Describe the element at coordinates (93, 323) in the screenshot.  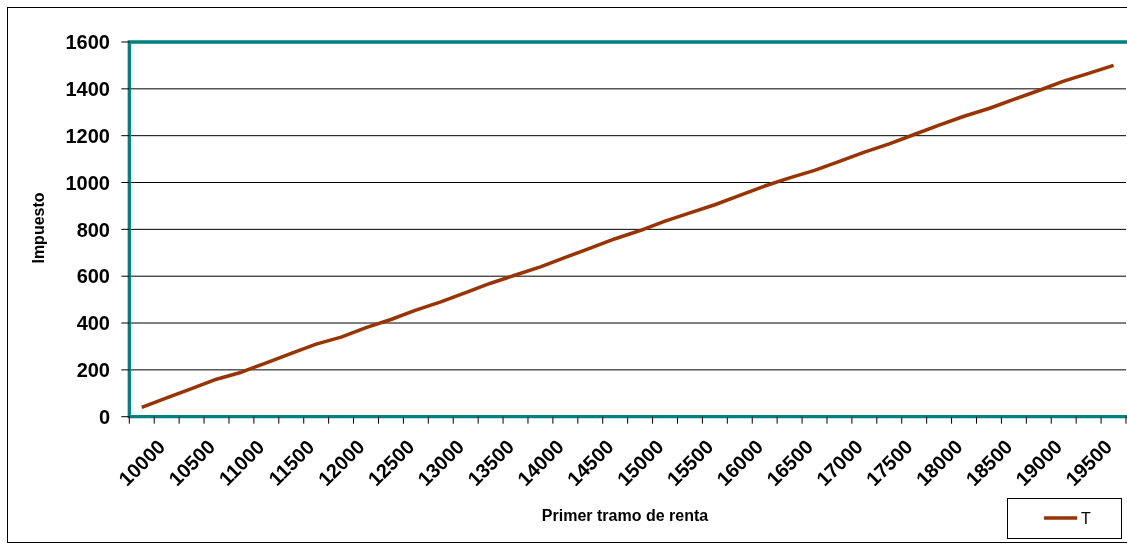
I see `y-tick-label: 400` at that location.